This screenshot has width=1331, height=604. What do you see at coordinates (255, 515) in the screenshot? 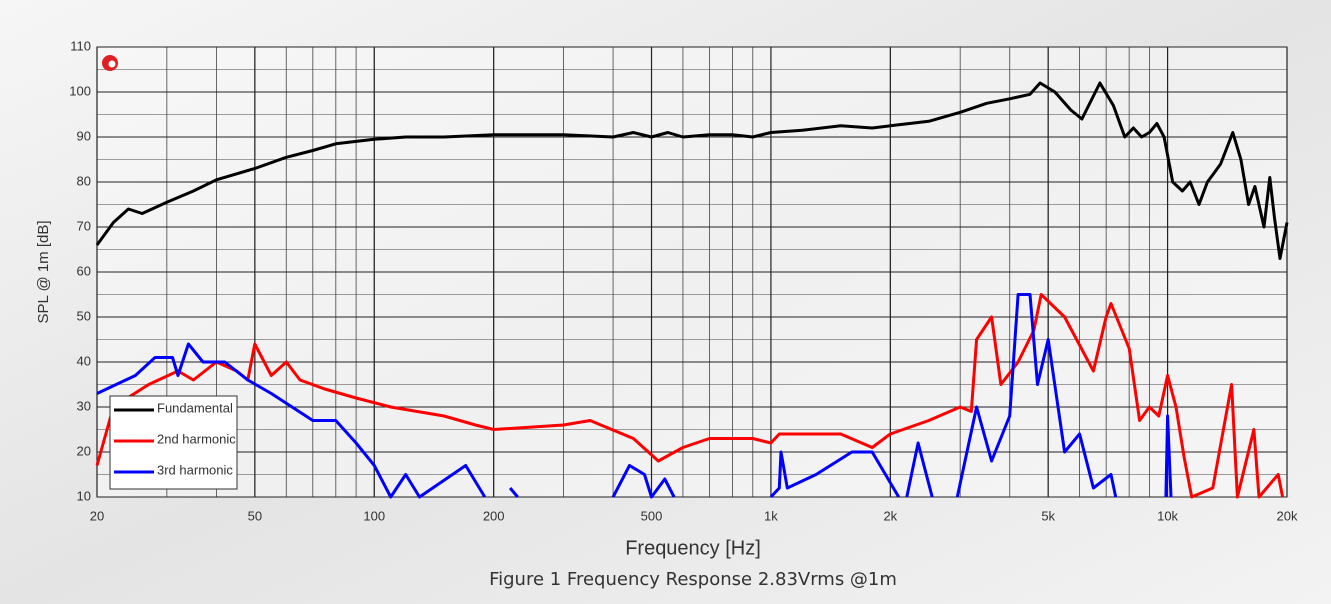
I see `x-tick-label: 50` at bounding box center [255, 515].